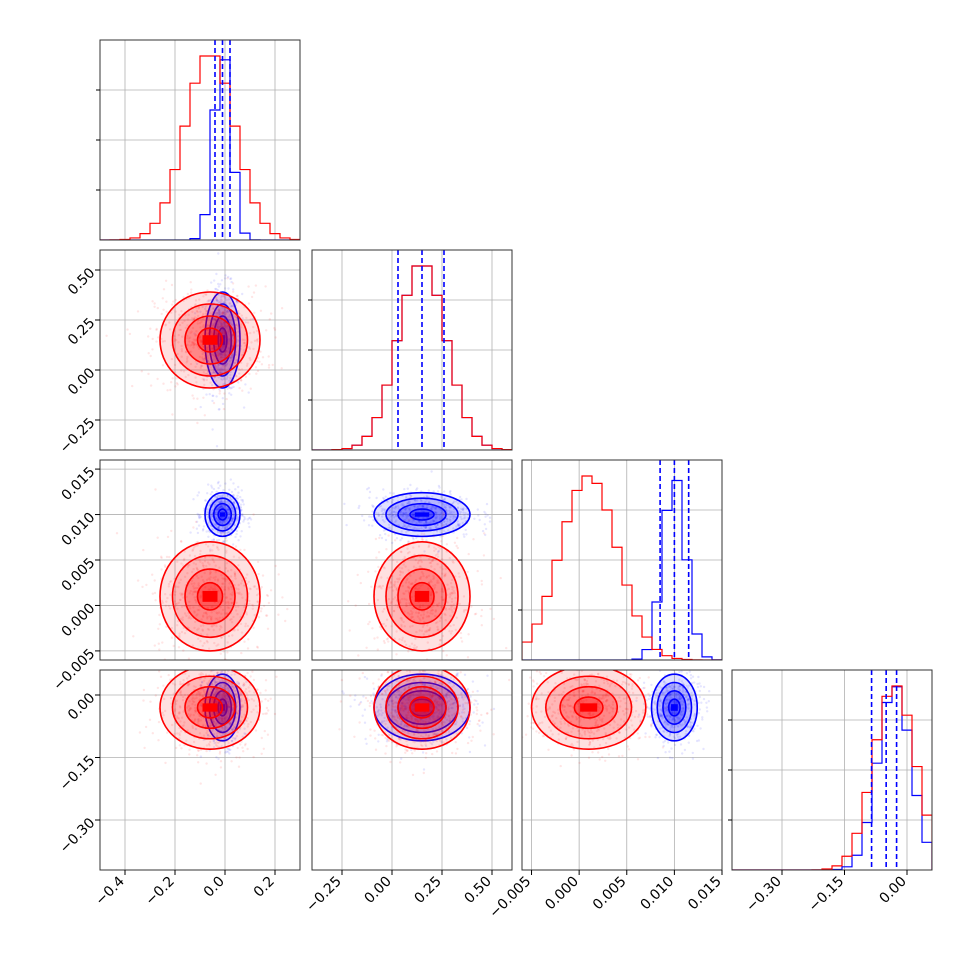 This screenshot has width=970, height=970. Describe the element at coordinates (422, 514) in the screenshot. I see `contour-line` at that location.